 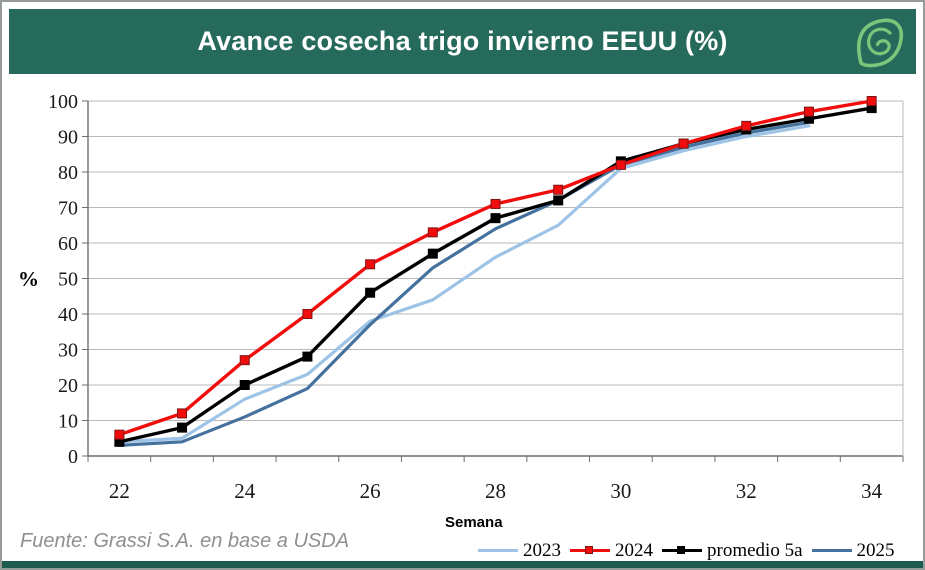 I want to click on x-tick-label: 24, so click(x=245, y=491).